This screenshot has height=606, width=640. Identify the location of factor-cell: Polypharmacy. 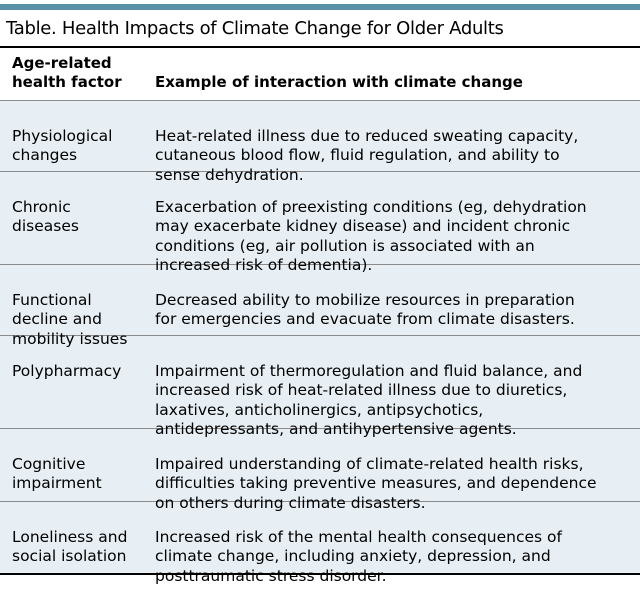
(77, 382).